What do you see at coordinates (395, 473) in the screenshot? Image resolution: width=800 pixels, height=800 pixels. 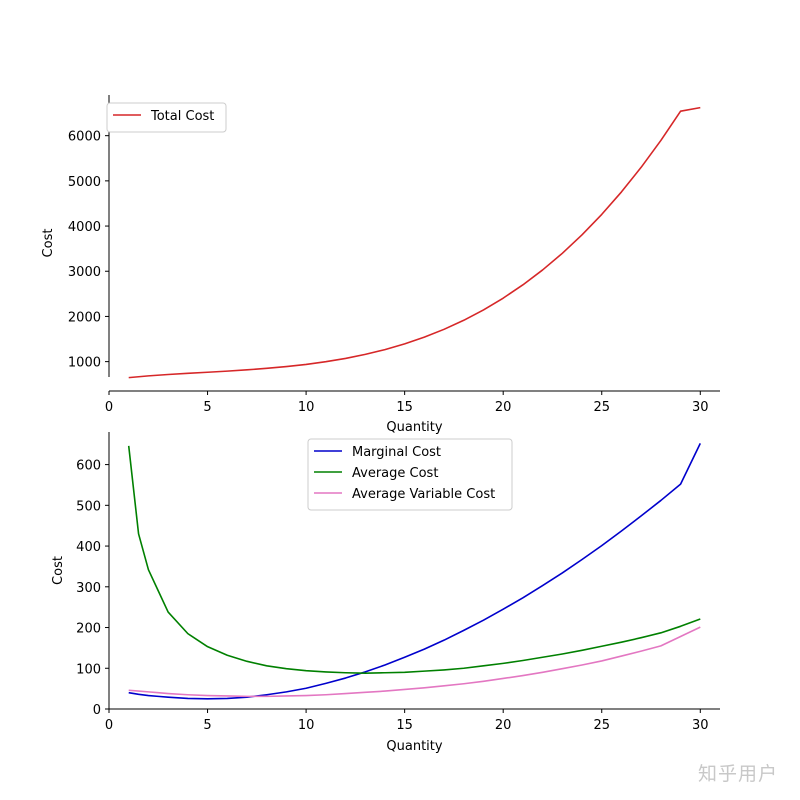 I see `legend-label: Average Cost` at bounding box center [395, 473].